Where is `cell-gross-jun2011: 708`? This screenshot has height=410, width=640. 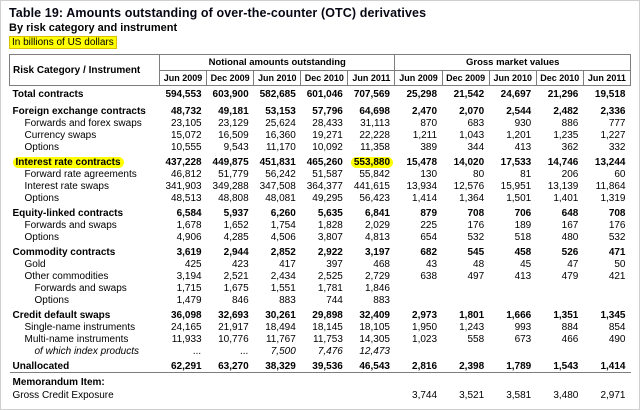 cell-gross-jun2011: 708 is located at coordinates (617, 213).